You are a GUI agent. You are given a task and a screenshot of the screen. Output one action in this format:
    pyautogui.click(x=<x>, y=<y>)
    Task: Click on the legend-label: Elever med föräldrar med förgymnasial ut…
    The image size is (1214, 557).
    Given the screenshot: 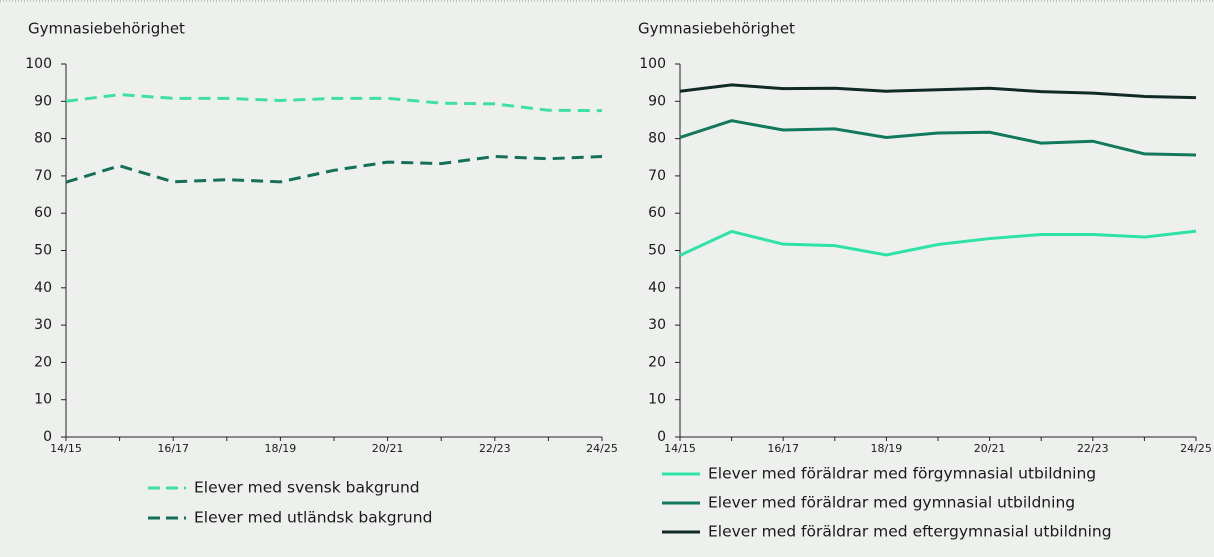 What is the action you would take?
    pyautogui.click(x=902, y=474)
    